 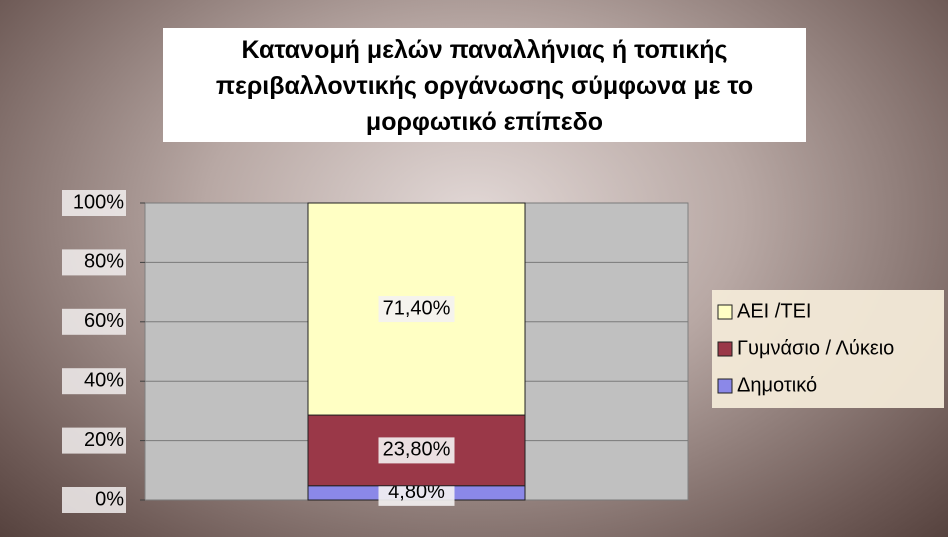 I want to click on legend-label: Δημοτικό, so click(x=777, y=385).